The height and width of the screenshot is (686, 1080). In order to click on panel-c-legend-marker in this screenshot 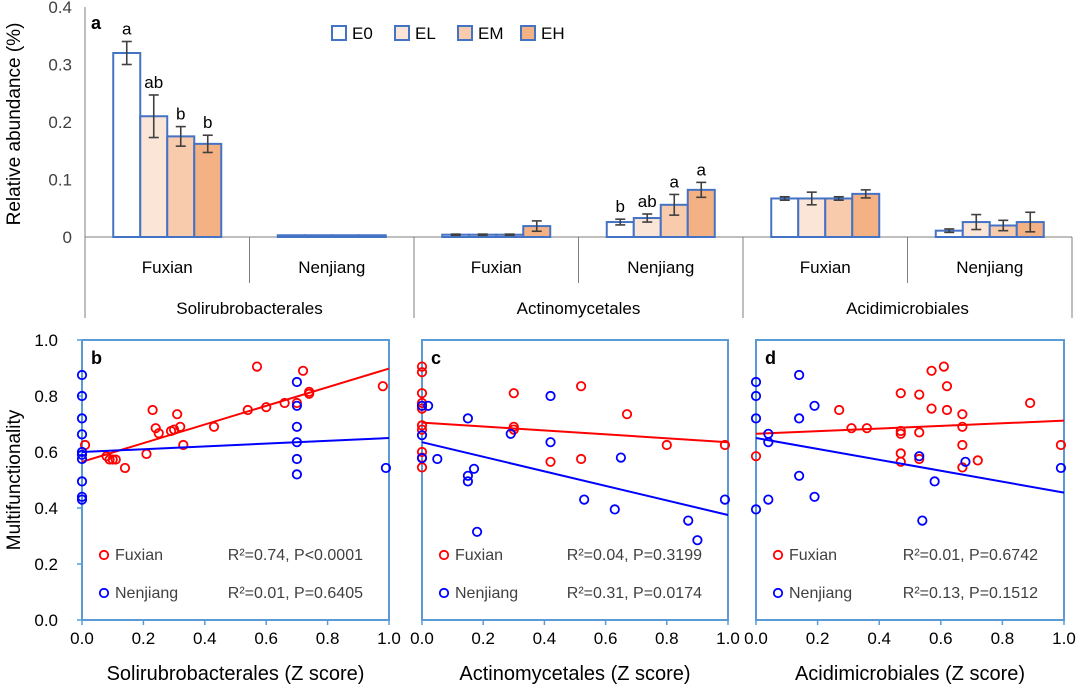, I will do `click(444, 593)`.